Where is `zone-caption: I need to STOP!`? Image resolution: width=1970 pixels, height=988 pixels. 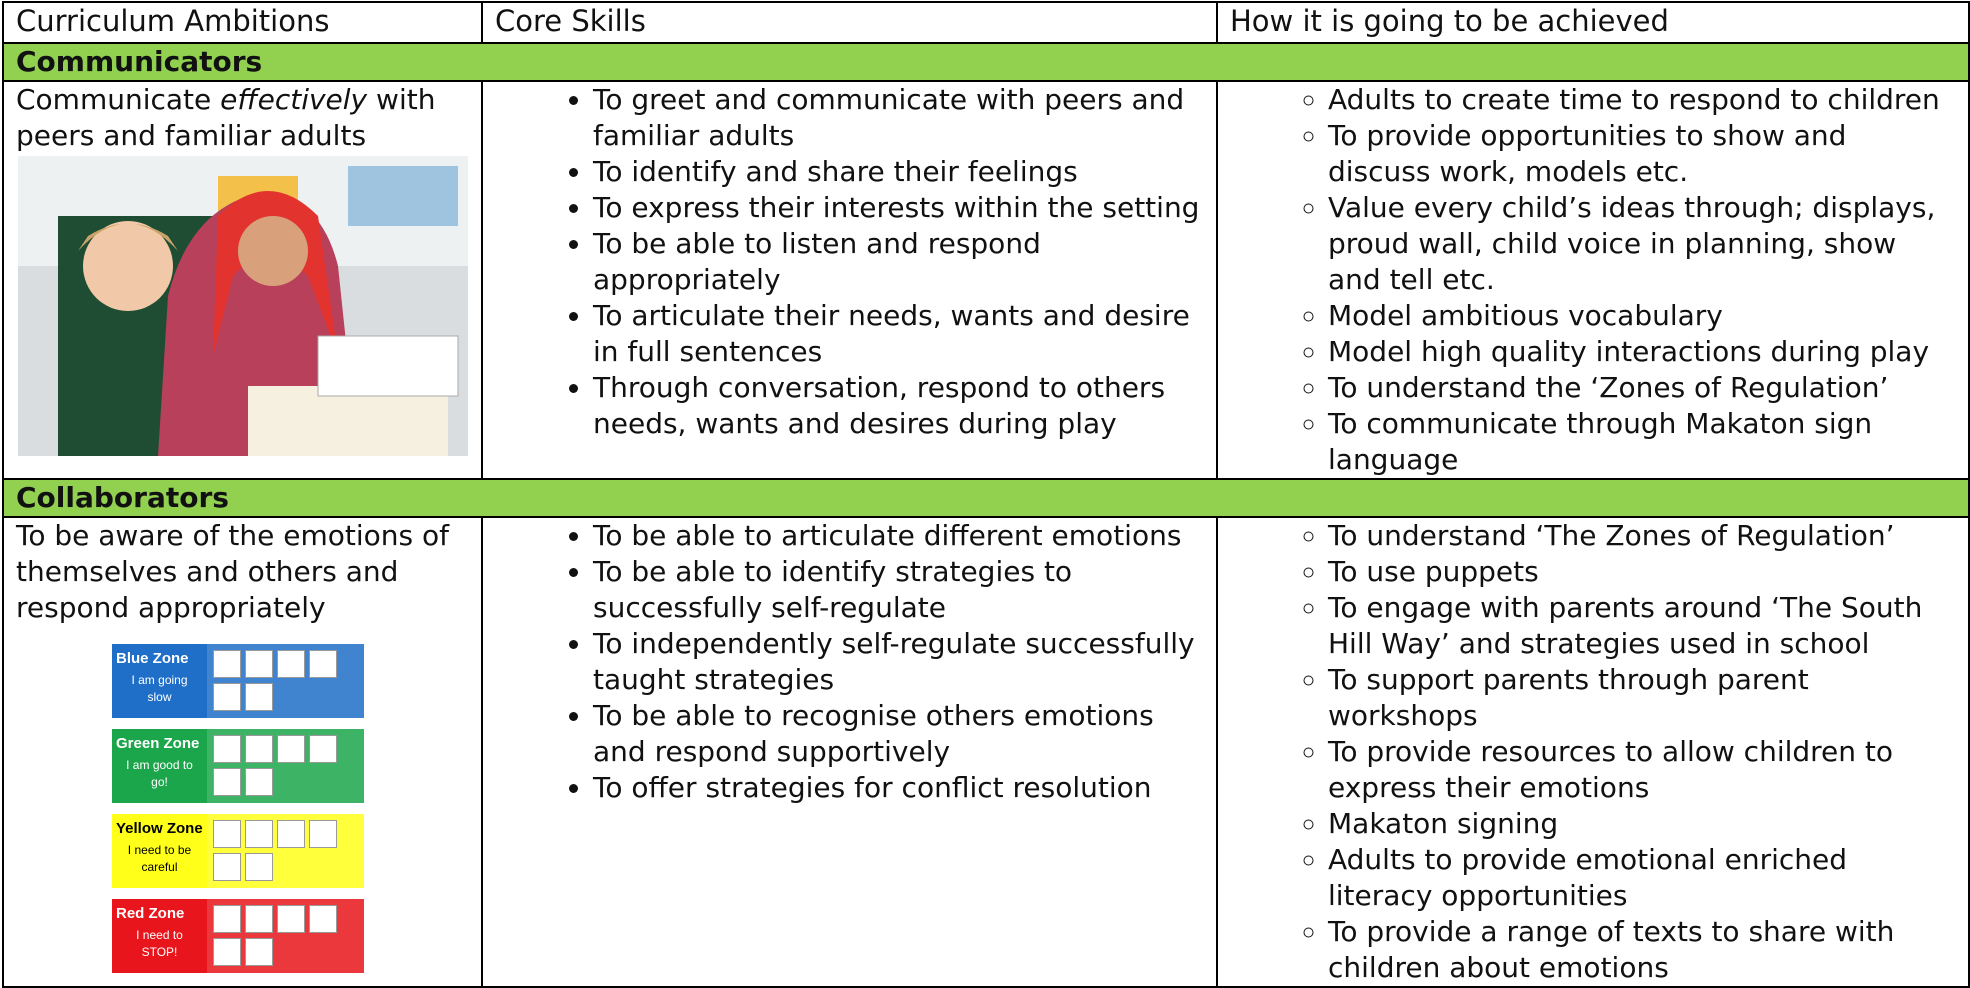 zone-caption: I need to STOP! is located at coordinates (159, 943).